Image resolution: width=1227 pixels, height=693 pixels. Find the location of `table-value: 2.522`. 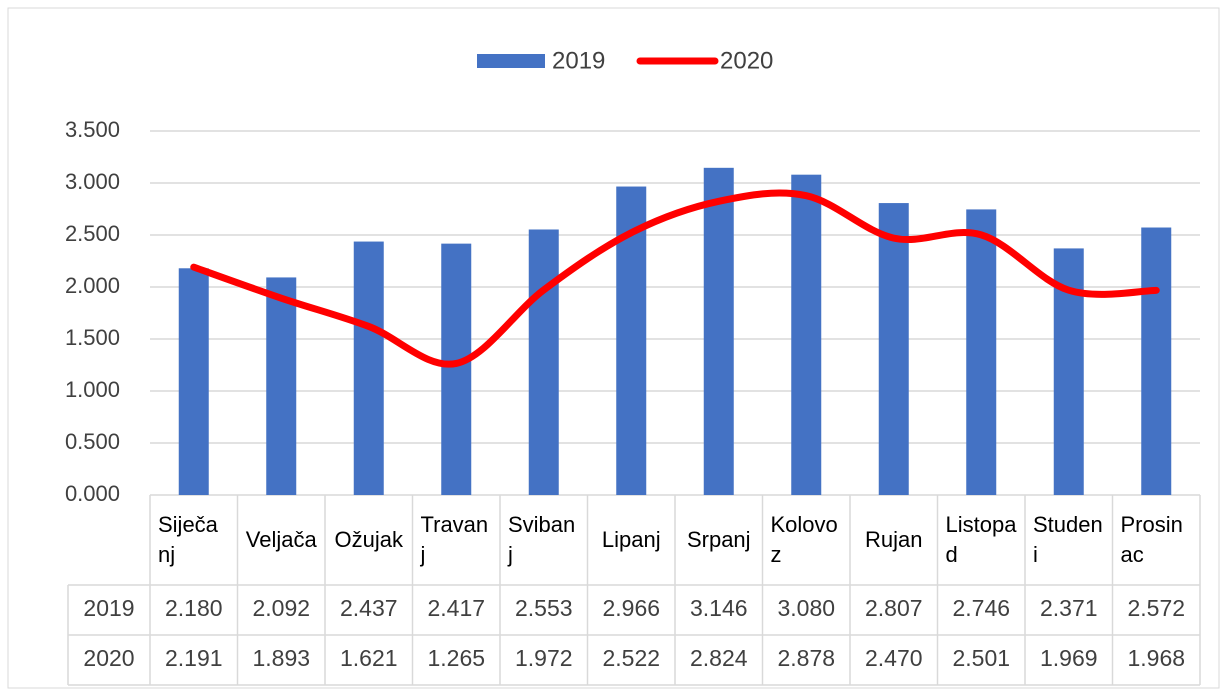

table-value: 2.522 is located at coordinates (631, 658).